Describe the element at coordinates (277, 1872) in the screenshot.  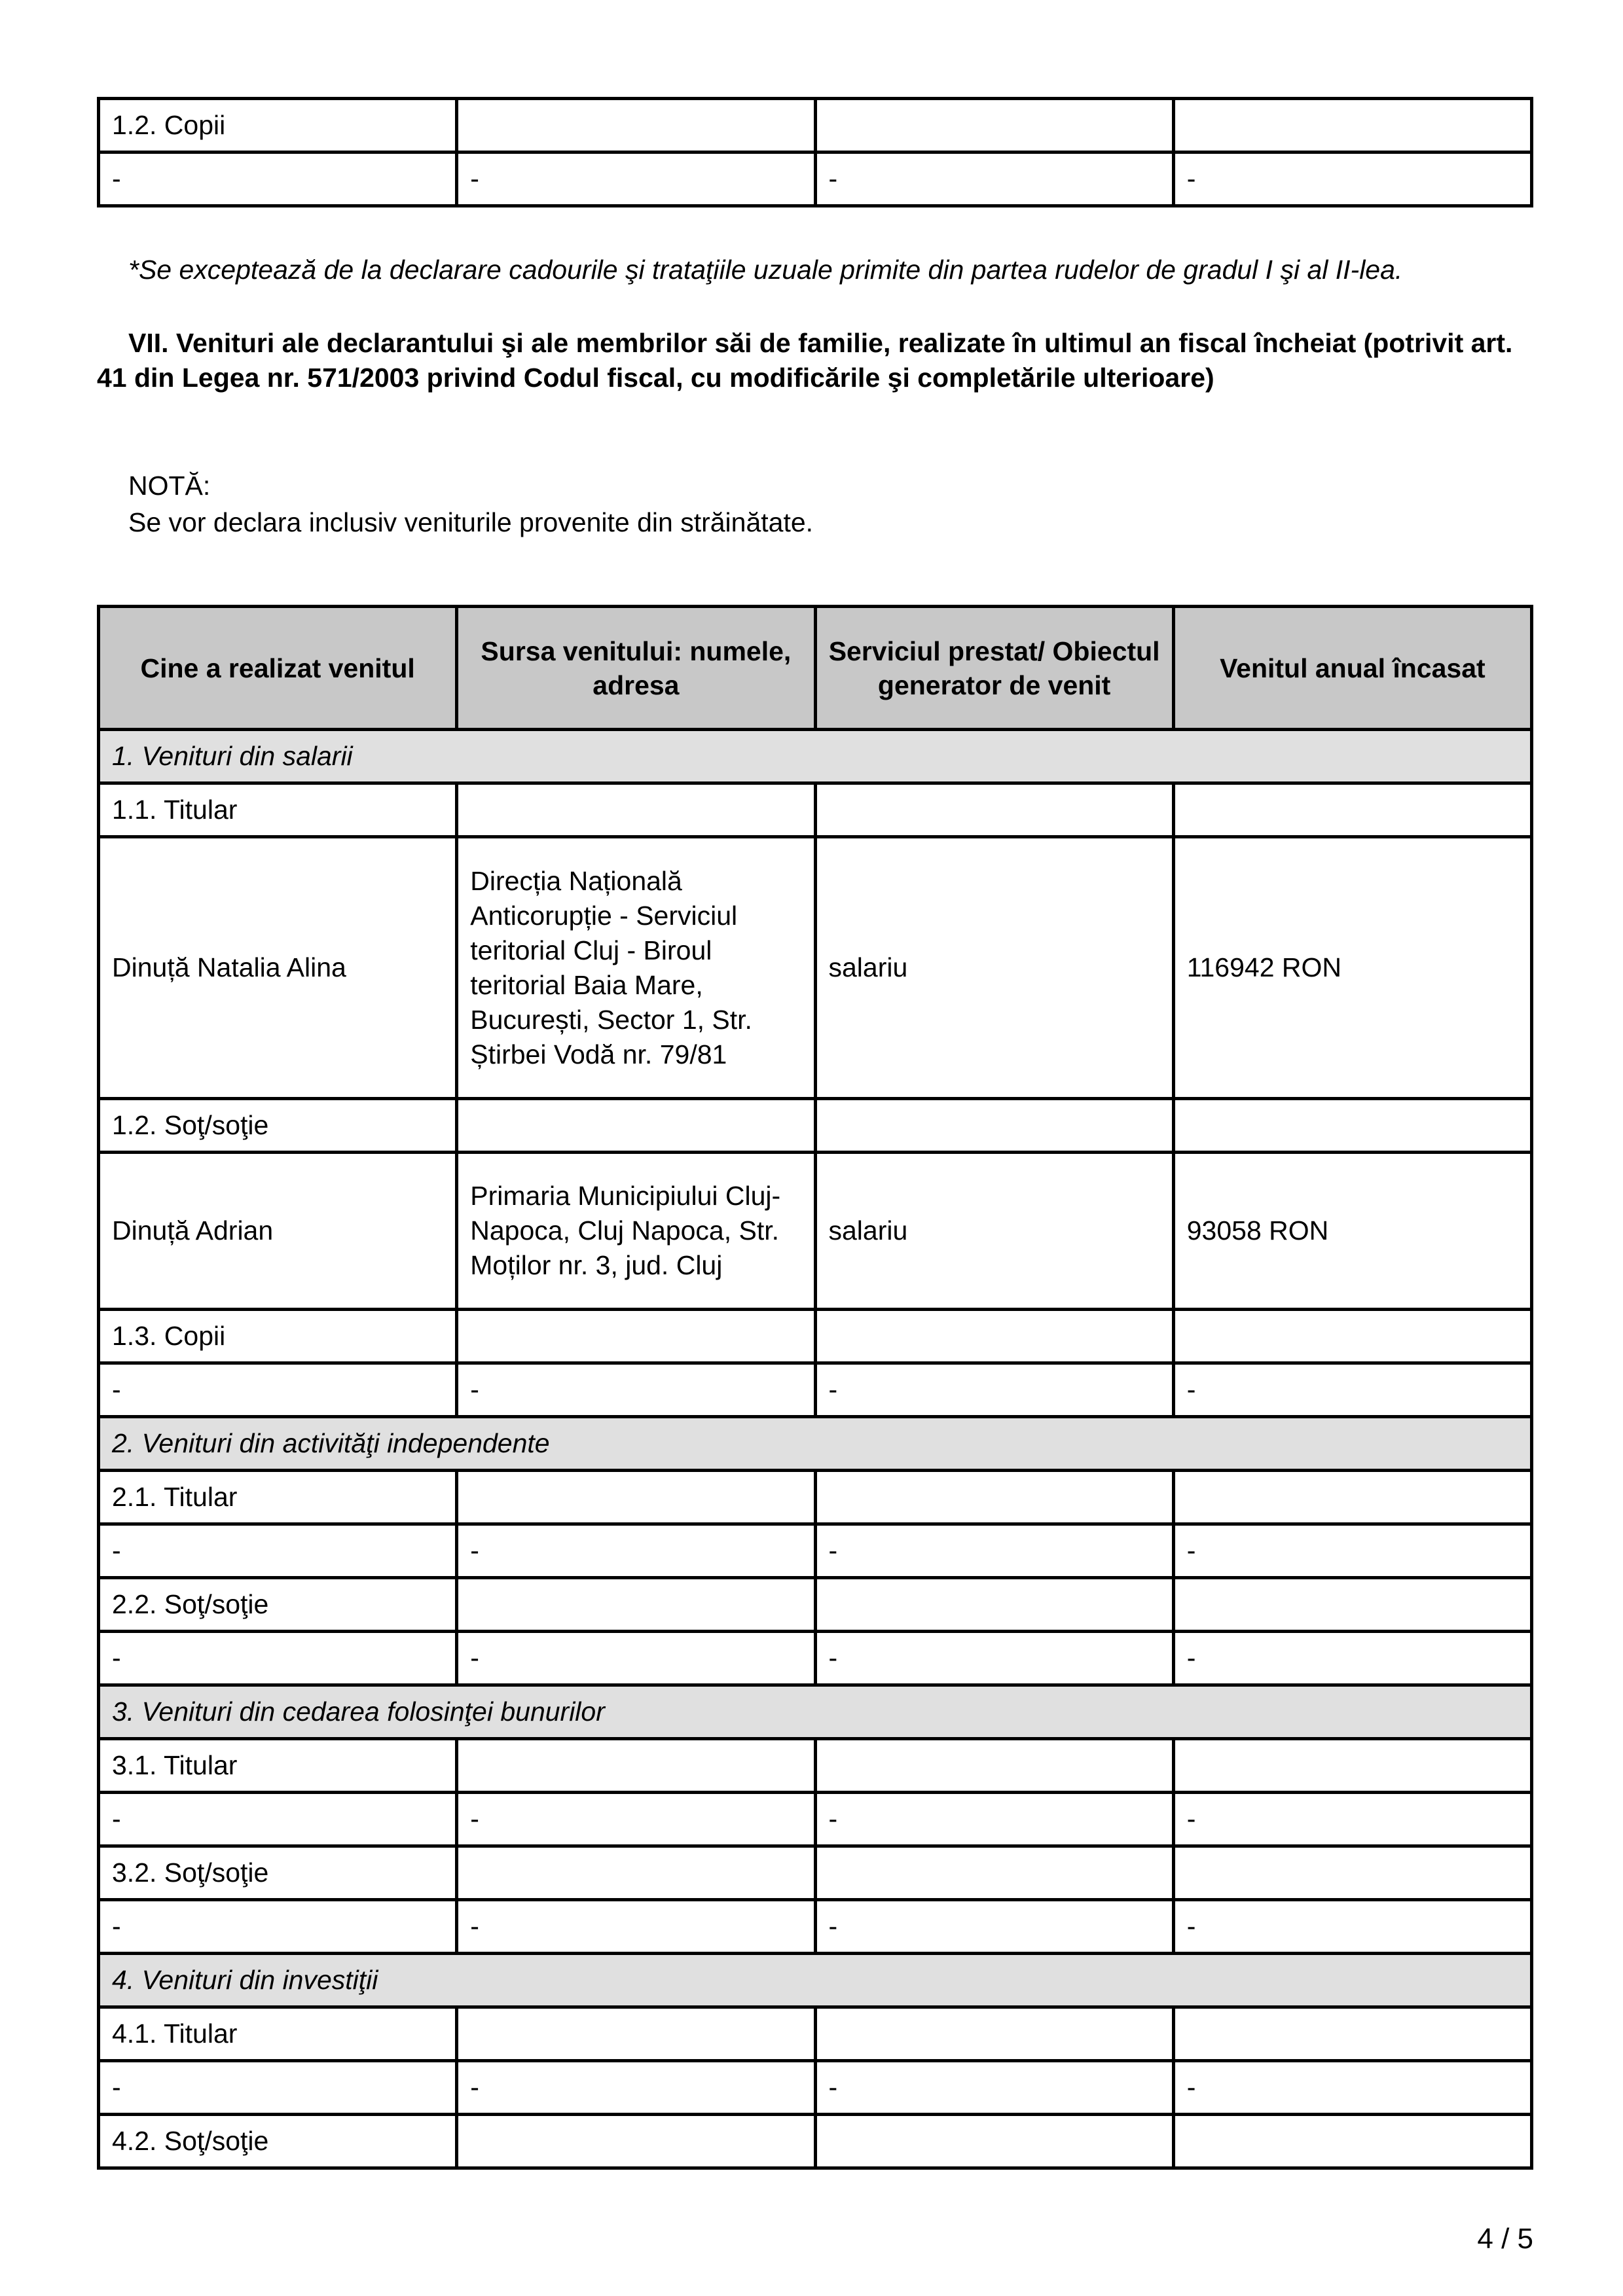
I see `table-cell: 3.2. Soţ/soţie` at that location.